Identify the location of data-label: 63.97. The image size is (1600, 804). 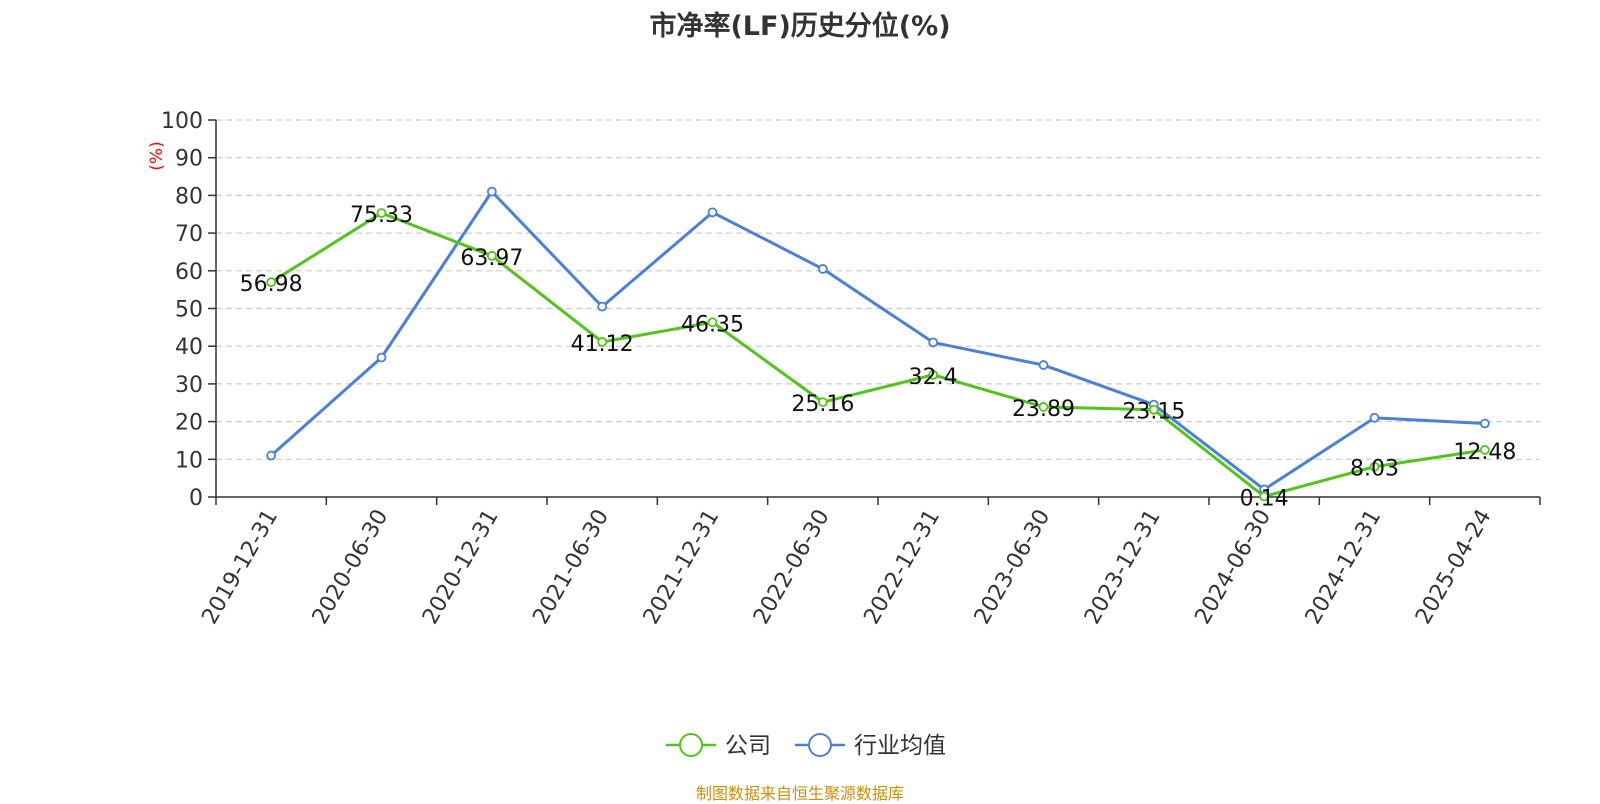
(491, 258).